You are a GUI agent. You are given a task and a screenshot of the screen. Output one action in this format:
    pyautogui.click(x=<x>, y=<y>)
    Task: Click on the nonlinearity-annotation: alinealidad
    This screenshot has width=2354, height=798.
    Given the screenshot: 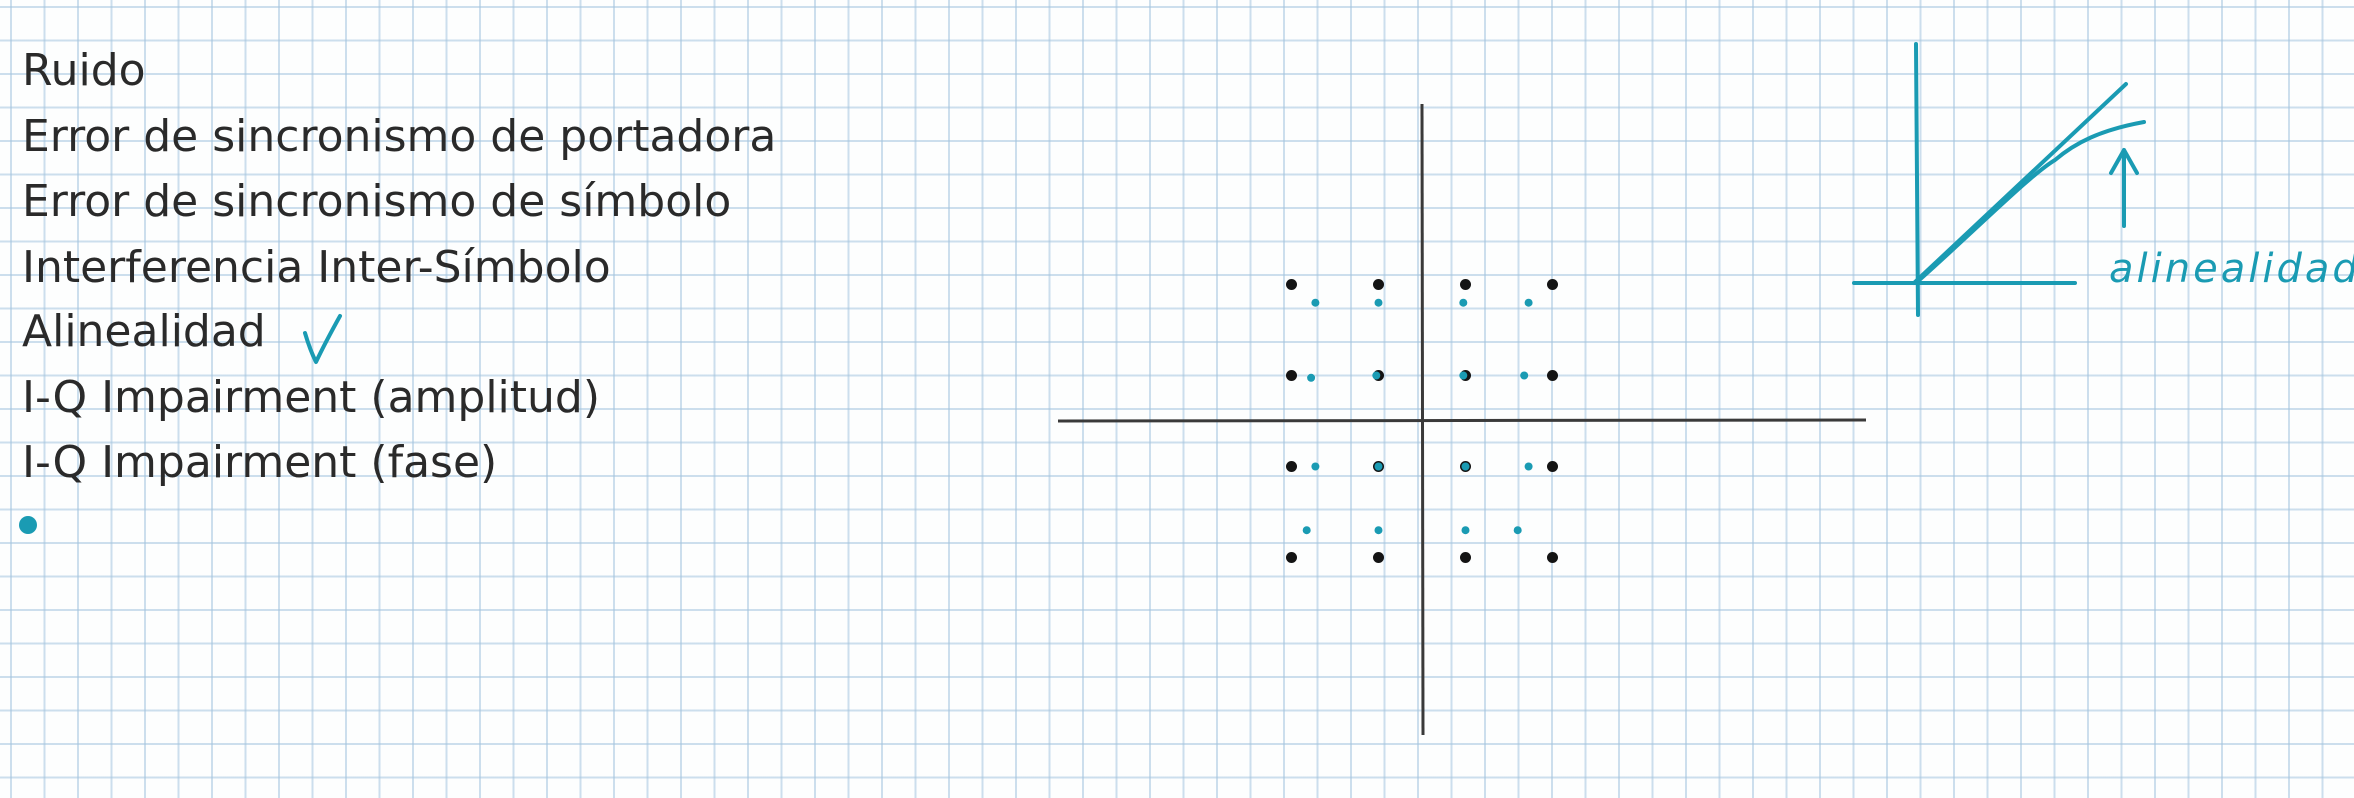 What is the action you would take?
    pyautogui.click(x=2231, y=269)
    